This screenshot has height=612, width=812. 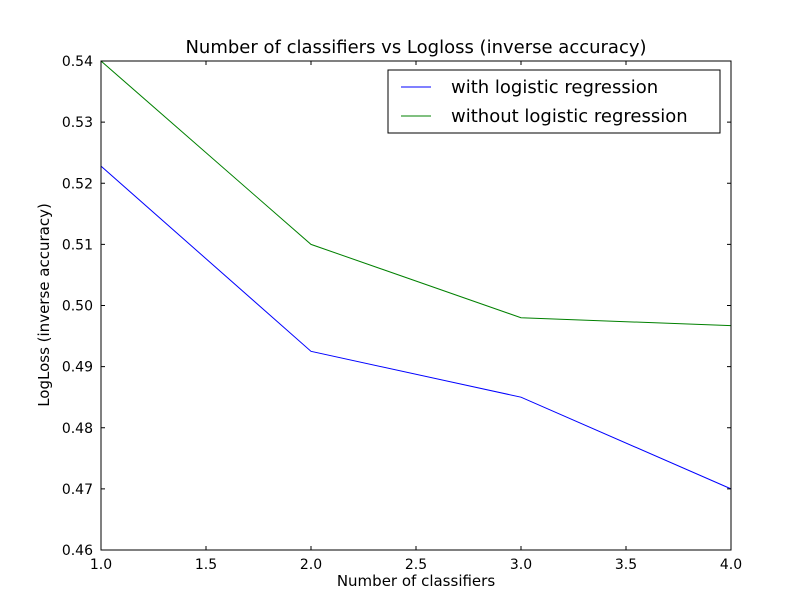 What do you see at coordinates (77, 307) in the screenshot?
I see `y-tick-label: 0.50` at bounding box center [77, 307].